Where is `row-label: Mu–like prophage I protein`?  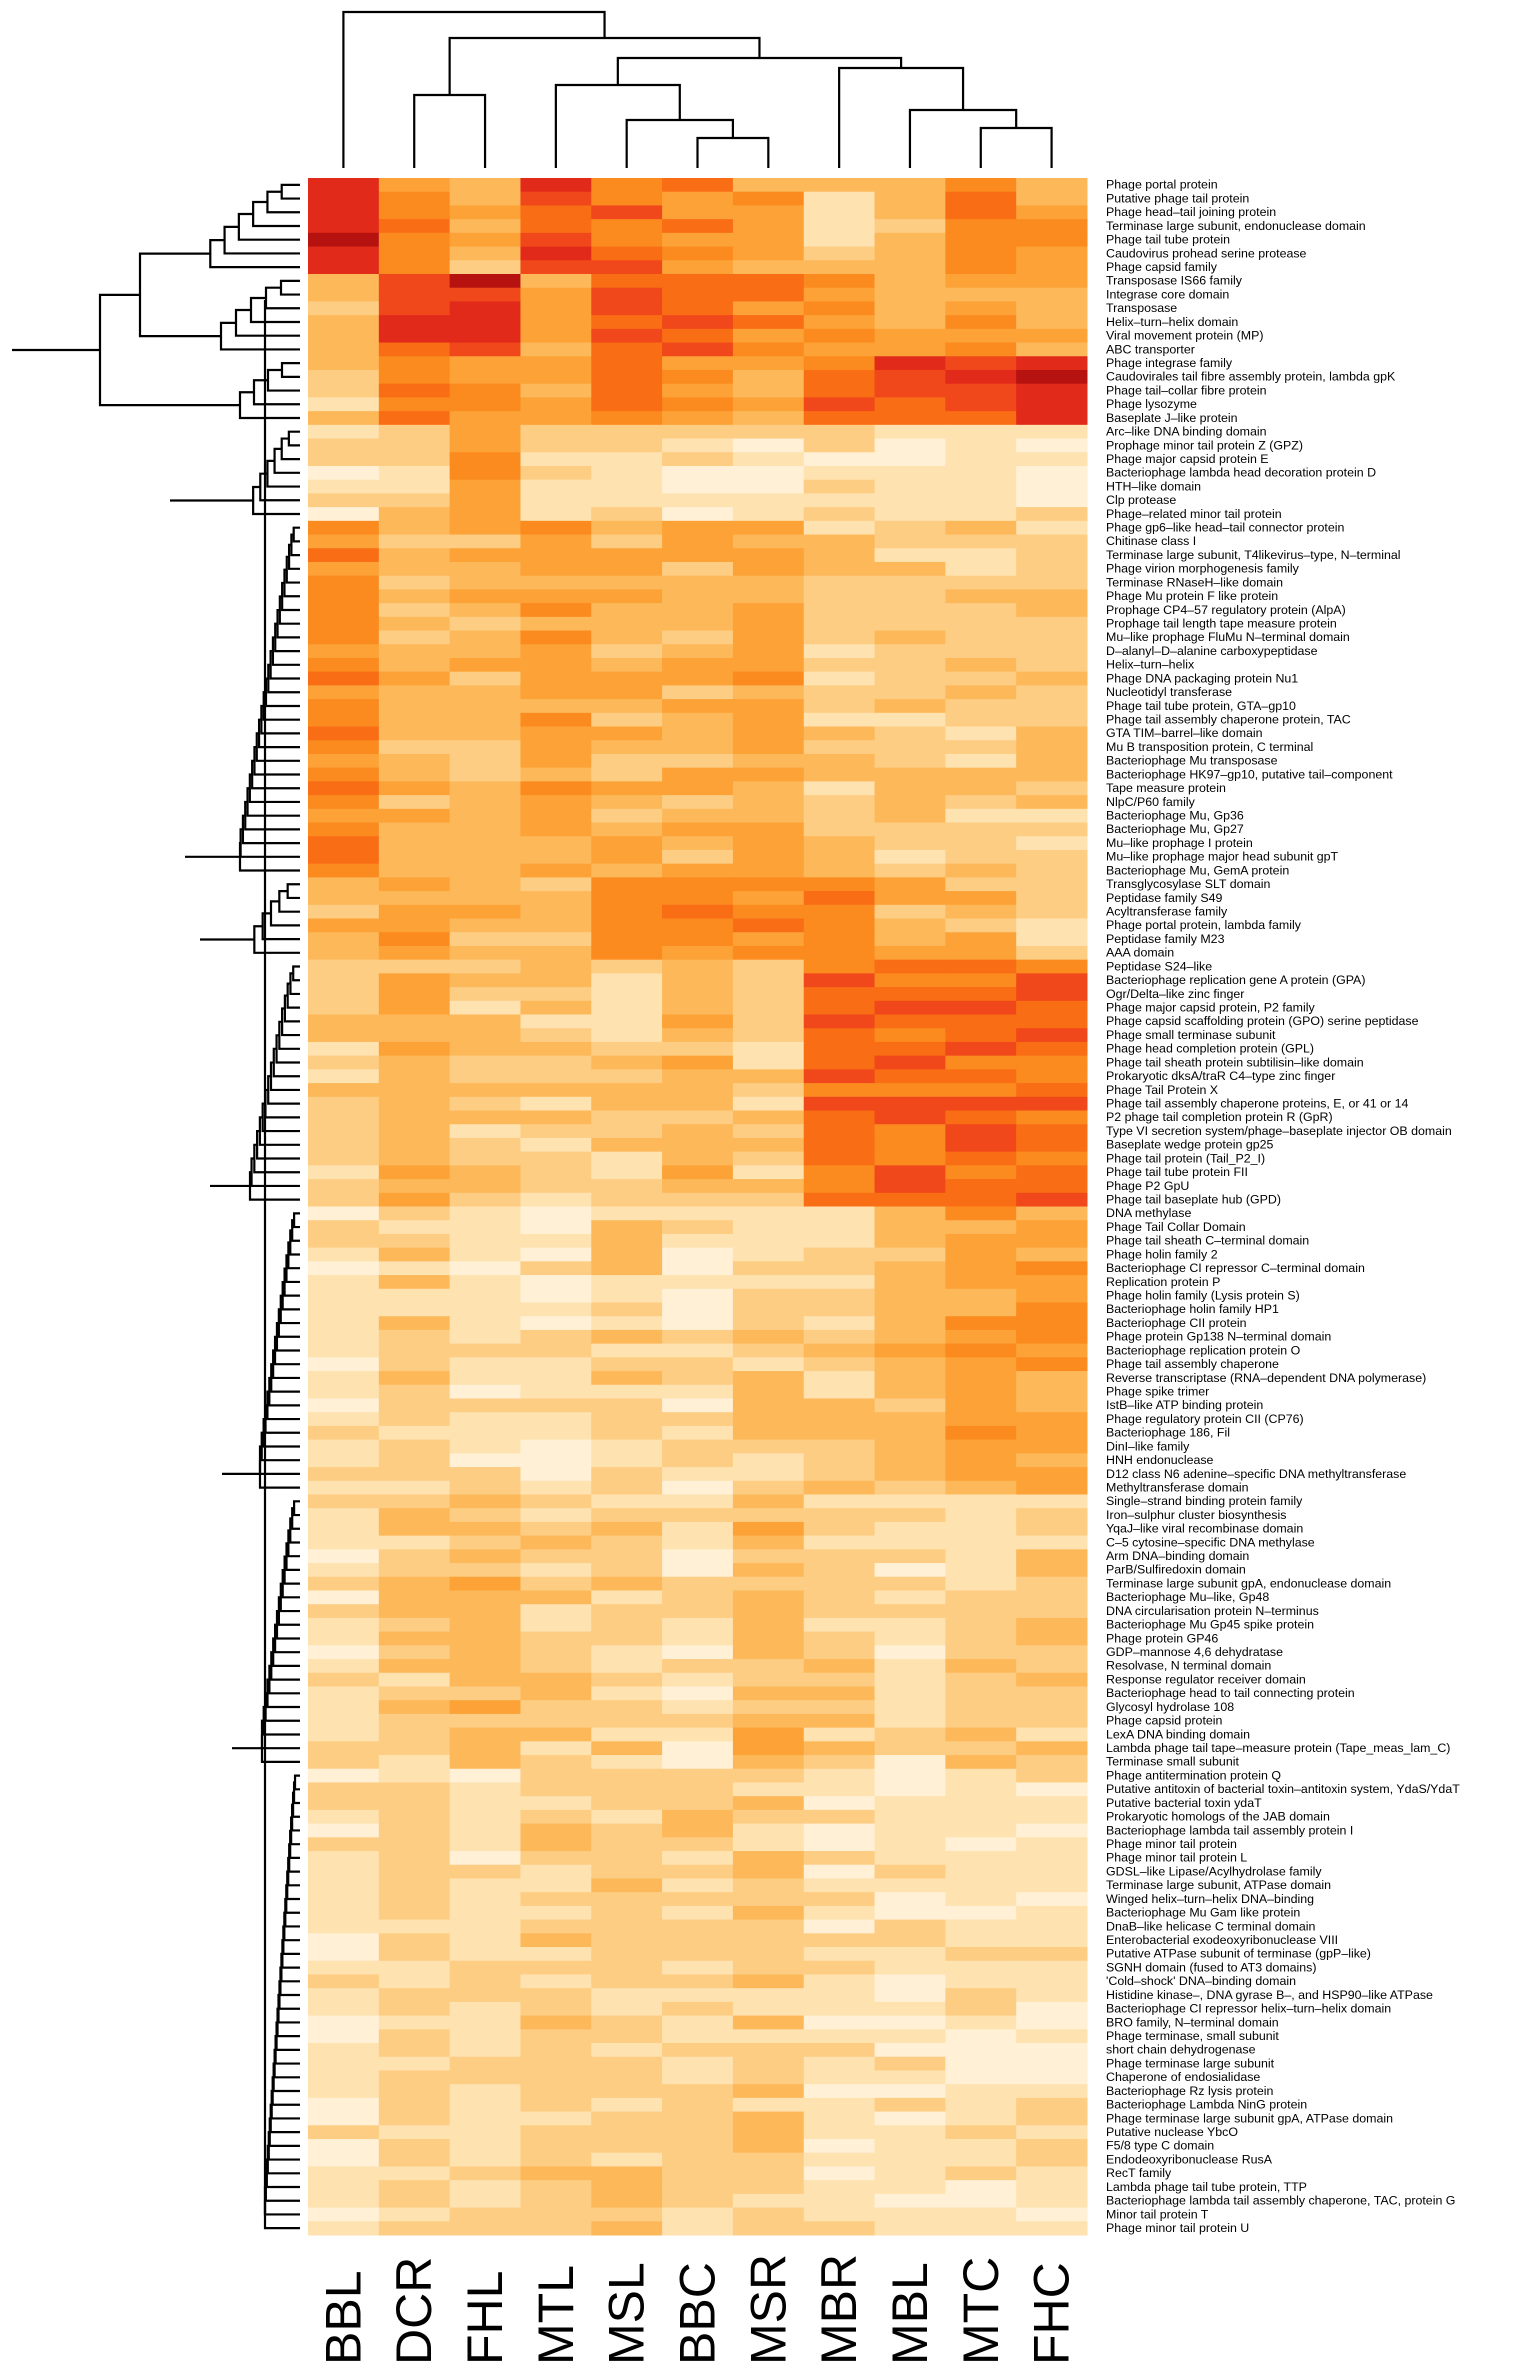 row-label: Mu–like prophage I protein is located at coordinates (1179, 843).